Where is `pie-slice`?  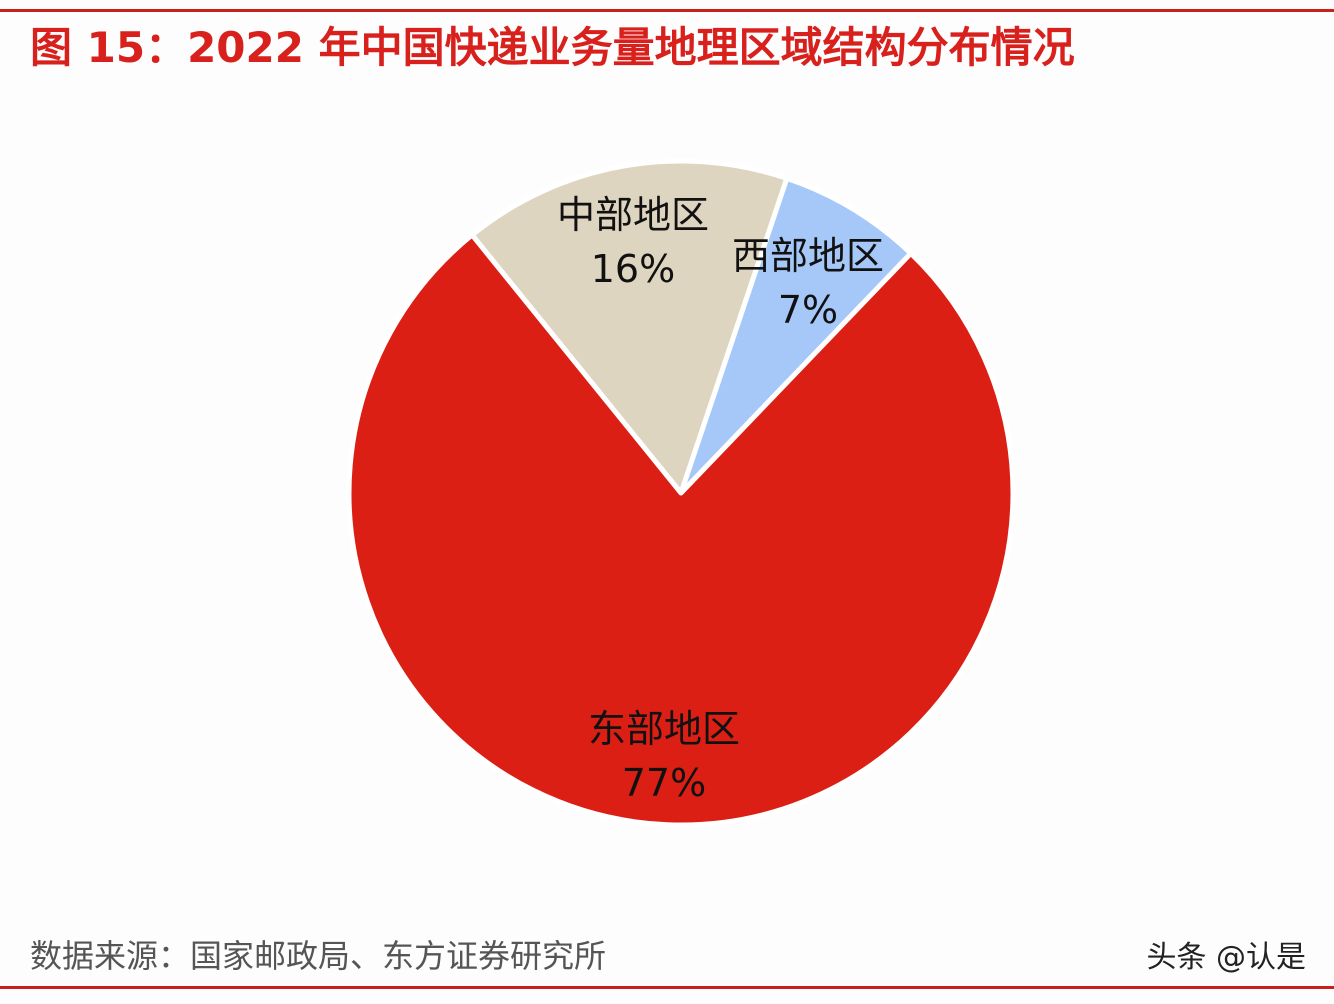 pie-slice is located at coordinates (796, 335).